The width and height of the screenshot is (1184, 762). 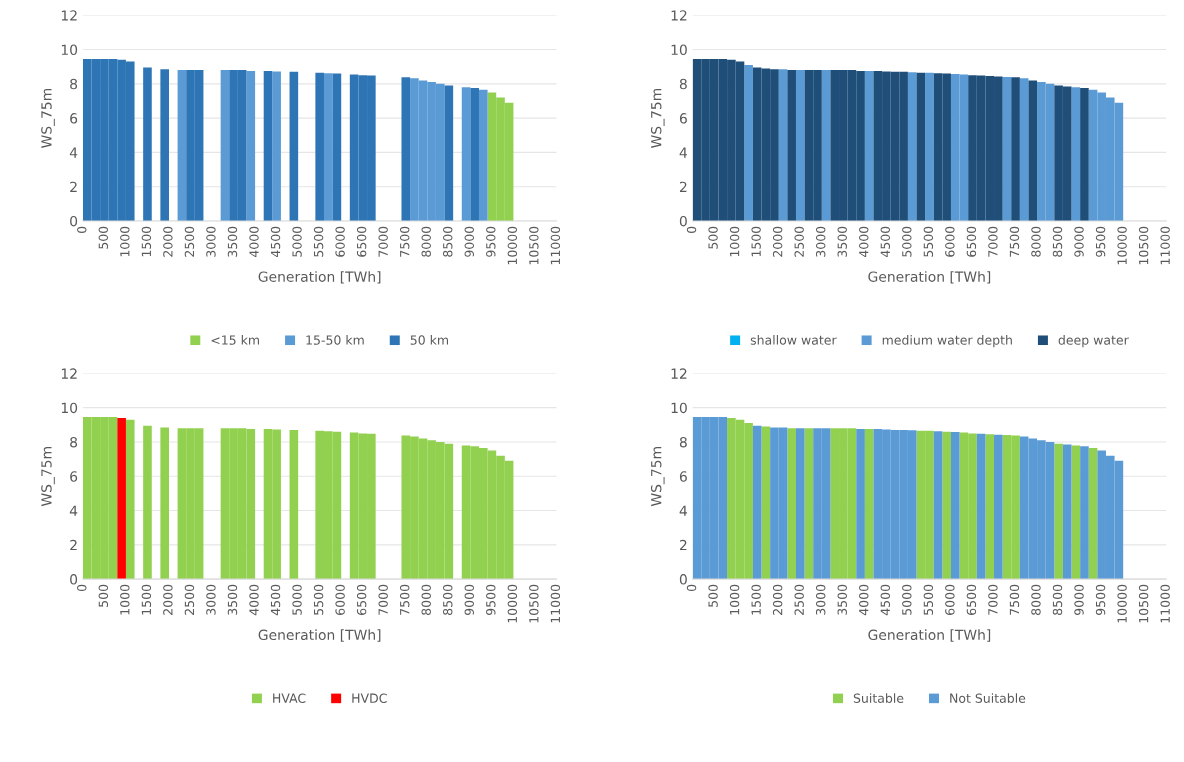 What do you see at coordinates (988, 698) in the screenshot?
I see `legend-label: Not Suitable` at bounding box center [988, 698].